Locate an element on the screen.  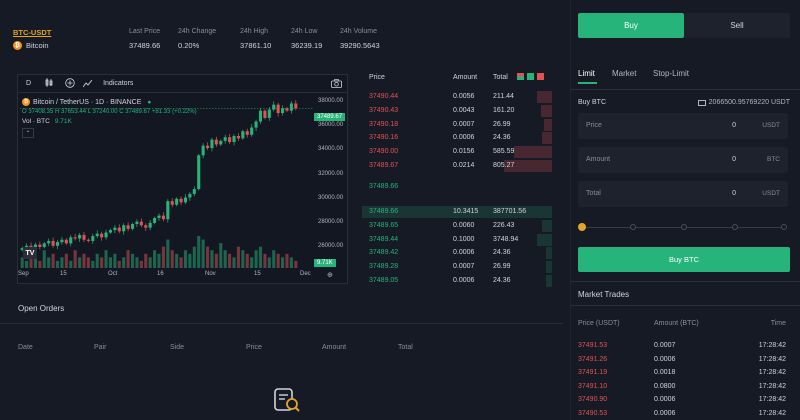
bids-only-icon is located at coordinates (530, 76).